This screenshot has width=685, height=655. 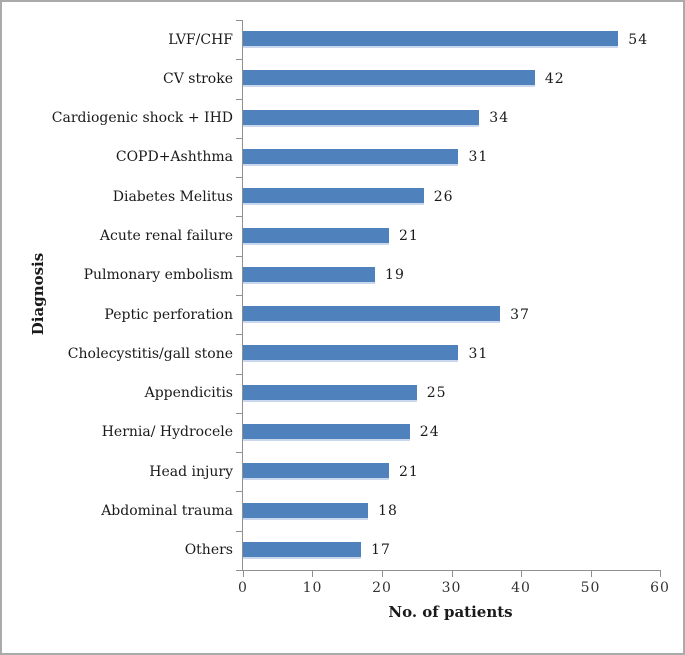 What do you see at coordinates (188, 393) in the screenshot?
I see `category-label: Appendicitis` at bounding box center [188, 393].